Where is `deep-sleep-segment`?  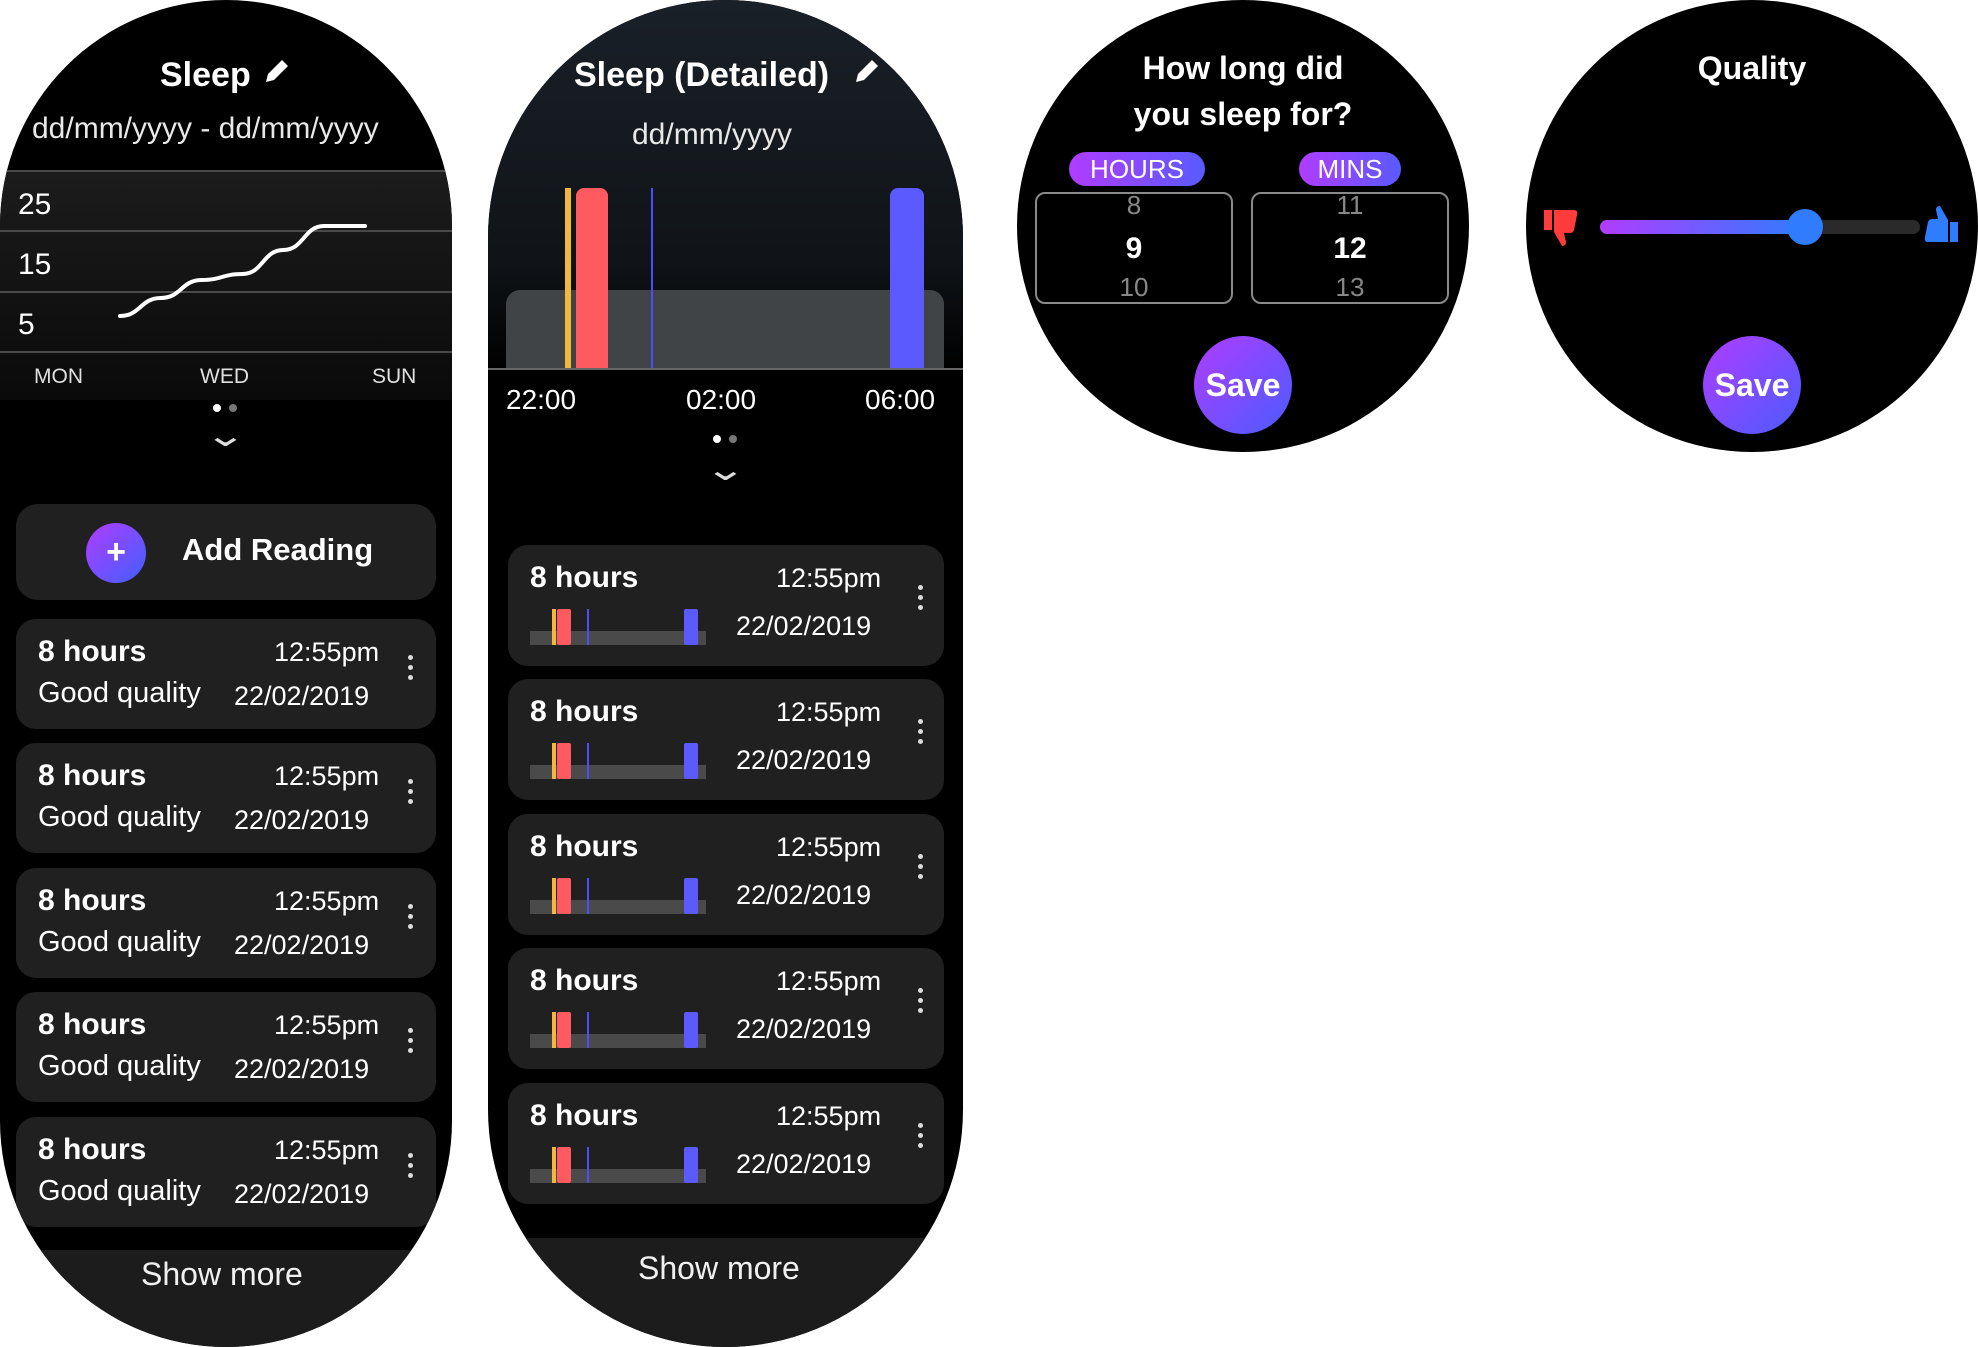 deep-sleep-segment is located at coordinates (907, 279).